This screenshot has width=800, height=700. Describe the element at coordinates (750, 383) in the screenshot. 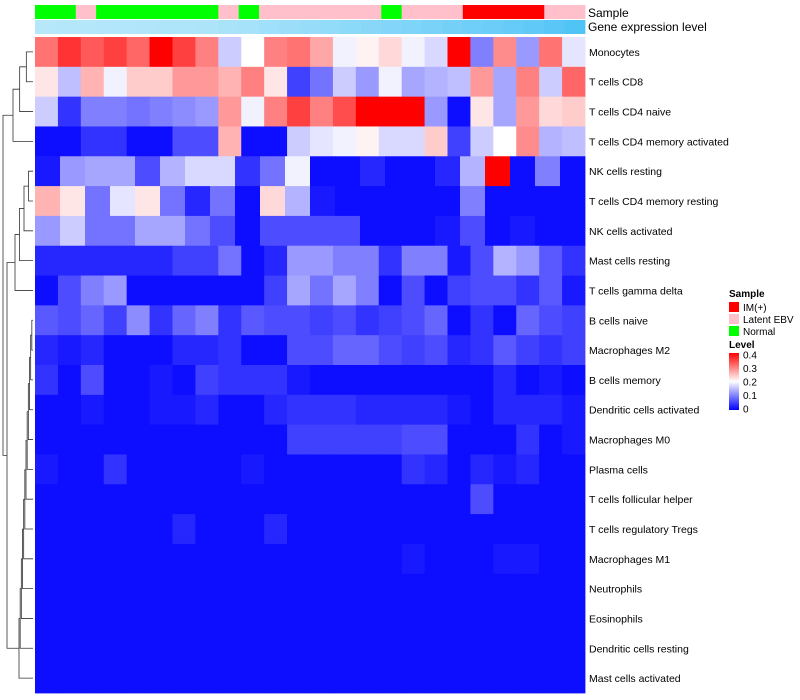

I see `legend-level-ticks: 0.4 0.3 0.2 0.1 0` at that location.